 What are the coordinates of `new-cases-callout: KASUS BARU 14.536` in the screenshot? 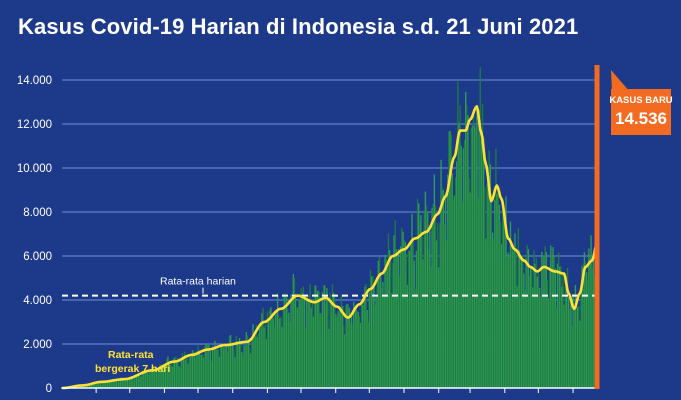 It's located at (641, 102).